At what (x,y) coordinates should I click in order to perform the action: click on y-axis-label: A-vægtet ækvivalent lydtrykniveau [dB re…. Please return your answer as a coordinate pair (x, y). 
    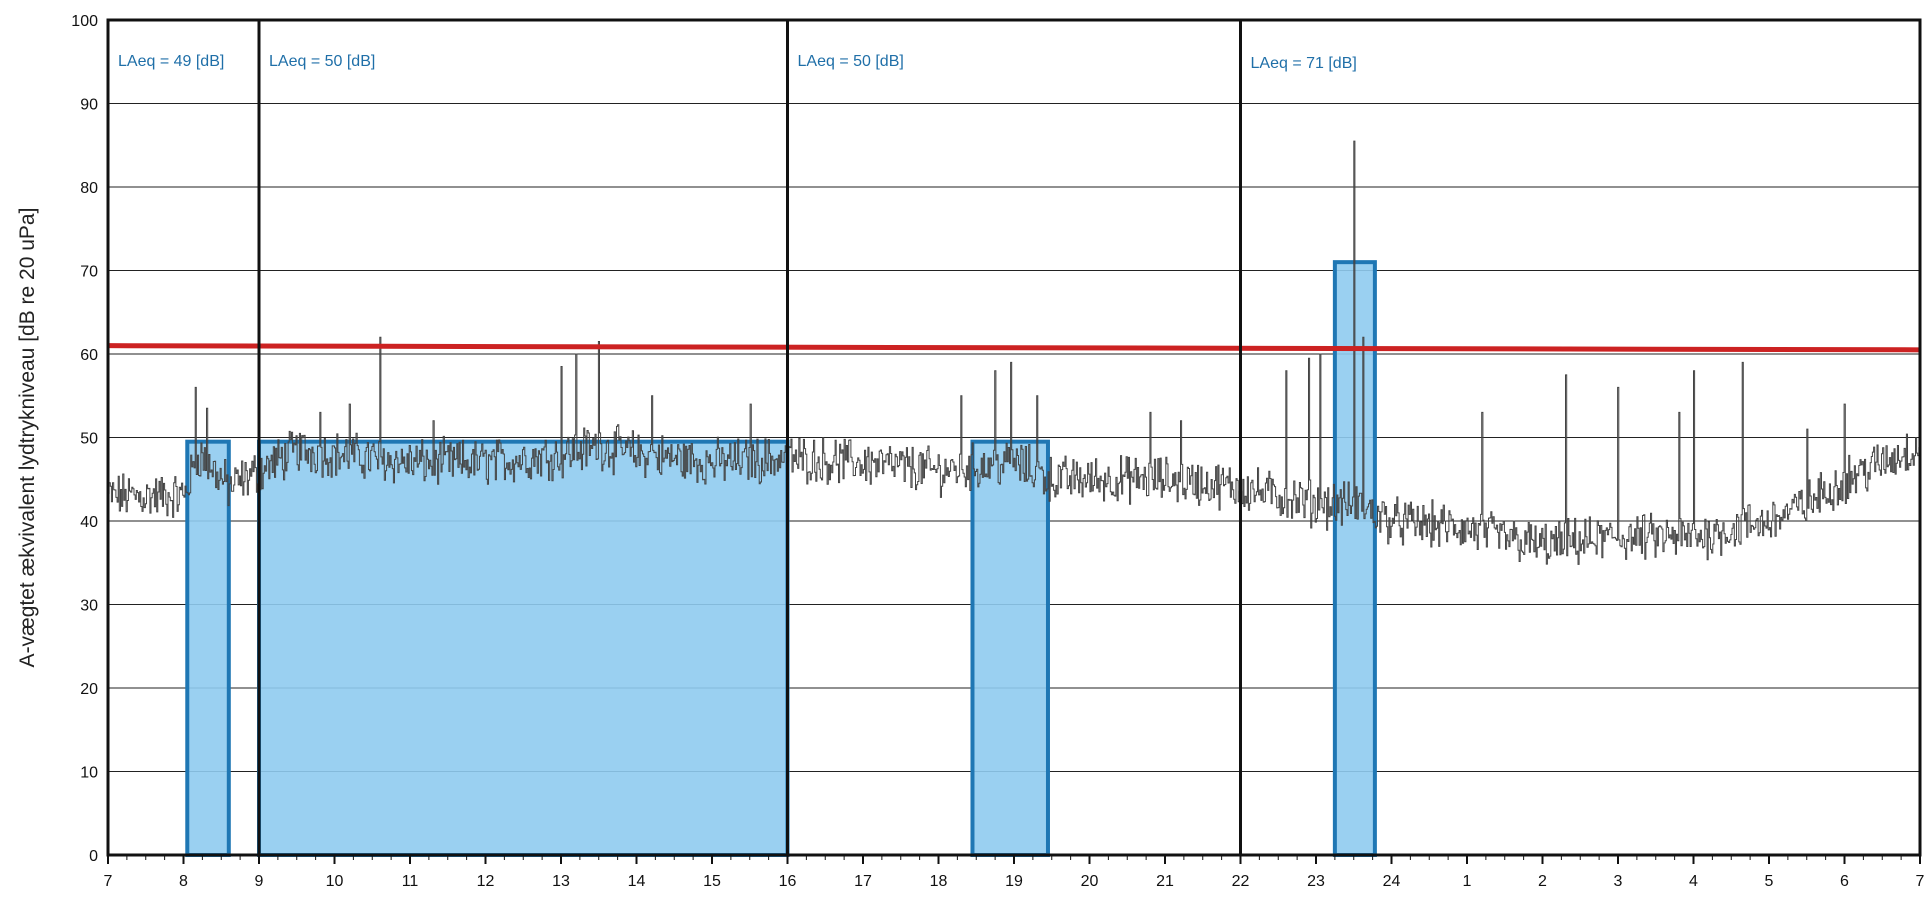
    Looking at the image, I should click on (27, 438).